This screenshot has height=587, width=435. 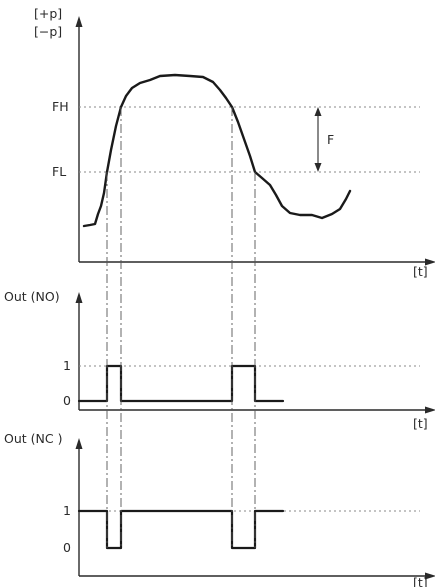 What do you see at coordinates (79, 443) in the screenshot?
I see `nc-y-arrow` at bounding box center [79, 443].